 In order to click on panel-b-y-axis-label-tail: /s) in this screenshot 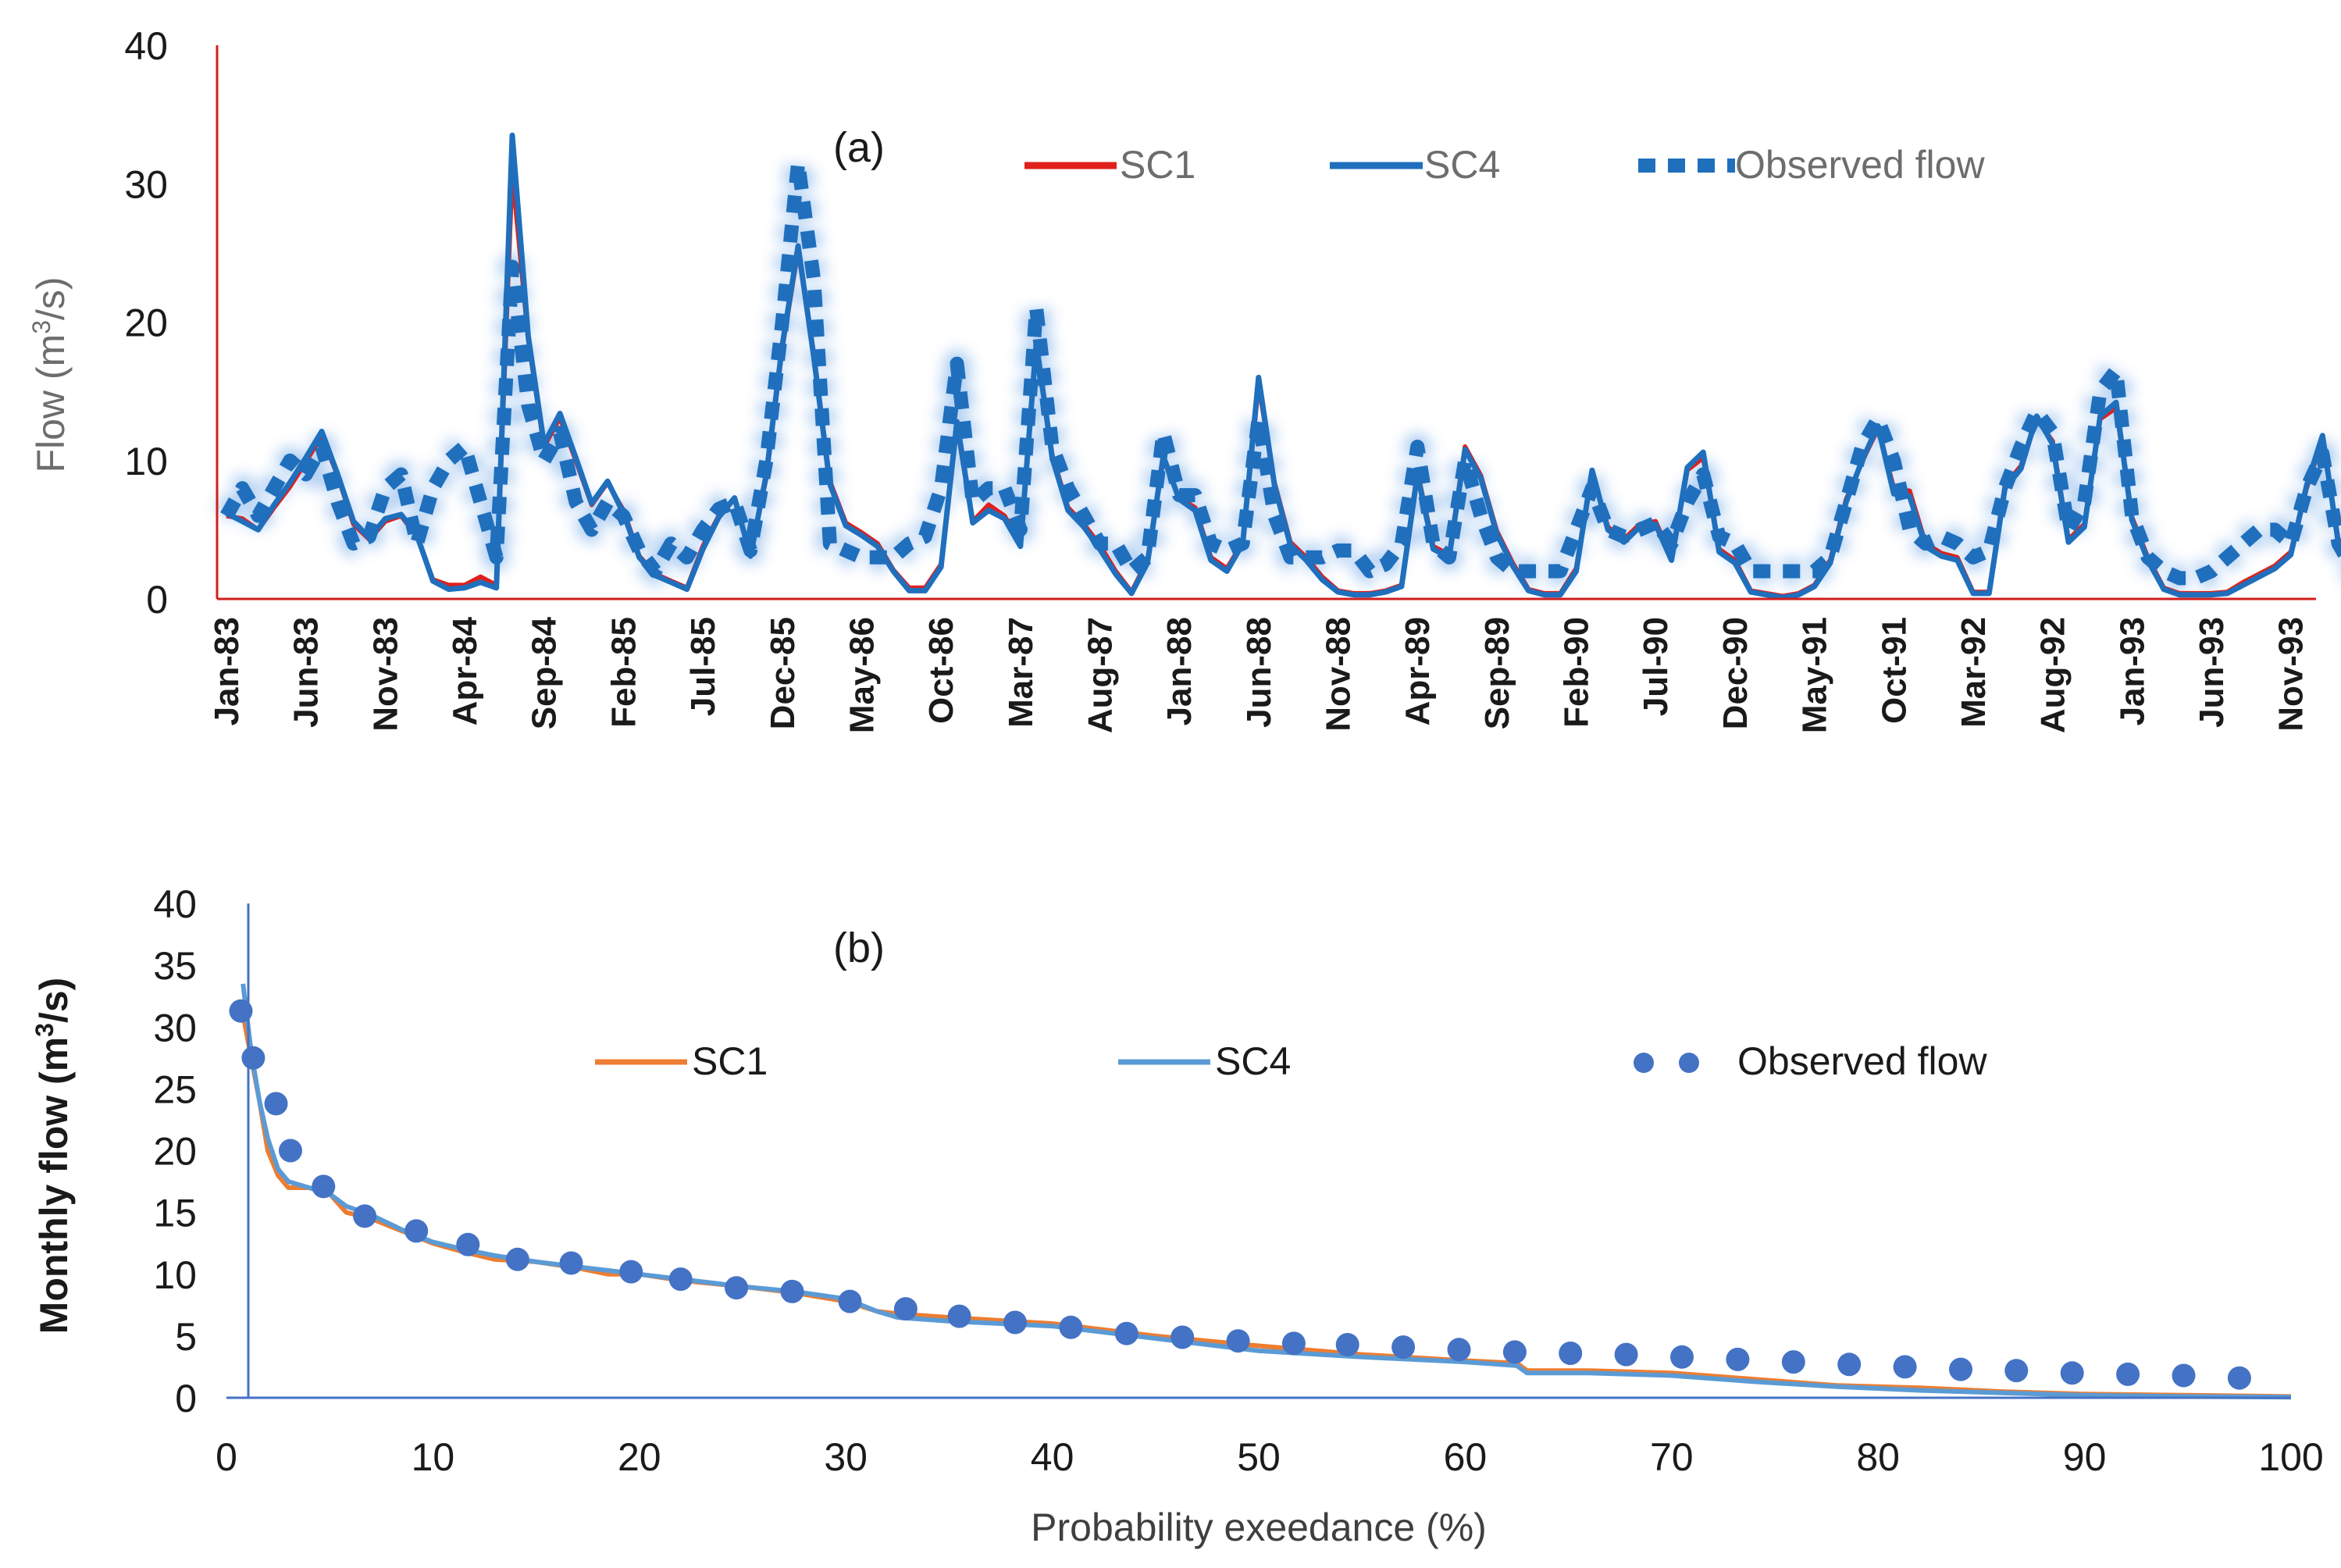, I will do `click(54, 1000)`.